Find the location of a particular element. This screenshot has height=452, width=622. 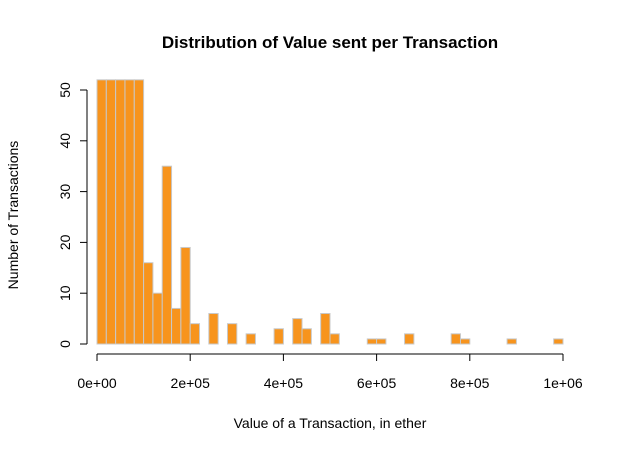

y-tick-label: 0 is located at coordinates (65, 344).